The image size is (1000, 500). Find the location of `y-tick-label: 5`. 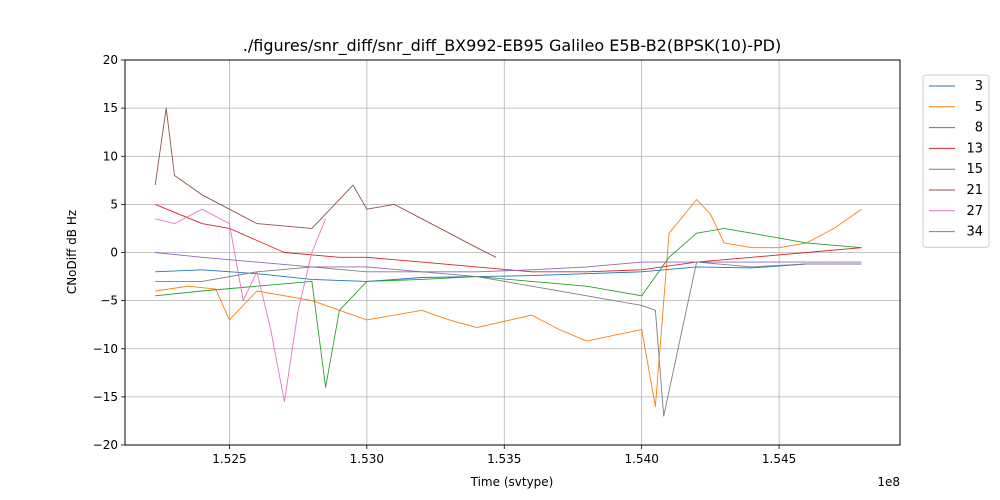

y-tick-label: 5 is located at coordinates (114, 204).